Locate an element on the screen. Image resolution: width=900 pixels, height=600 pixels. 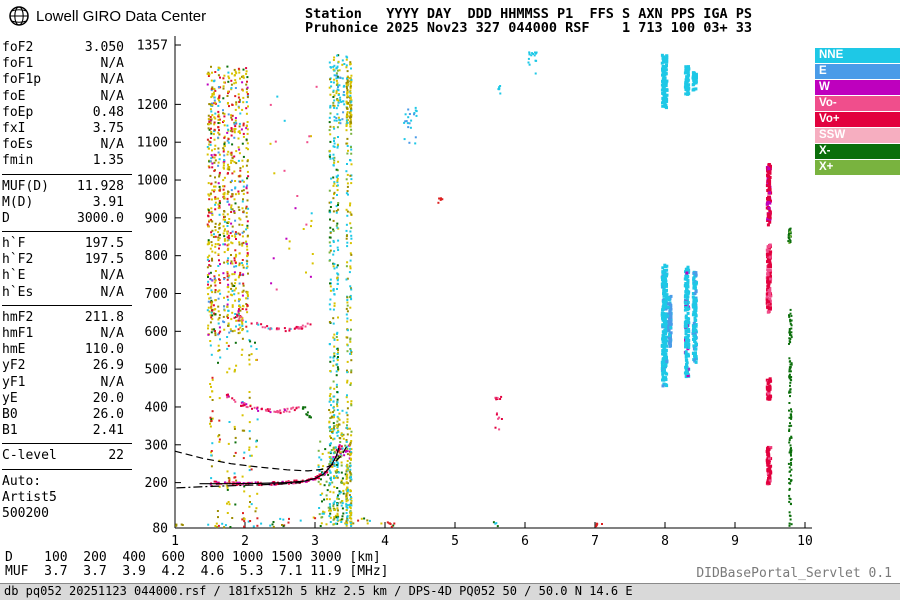
svg-text: 5 is located at coordinates (455, 541).